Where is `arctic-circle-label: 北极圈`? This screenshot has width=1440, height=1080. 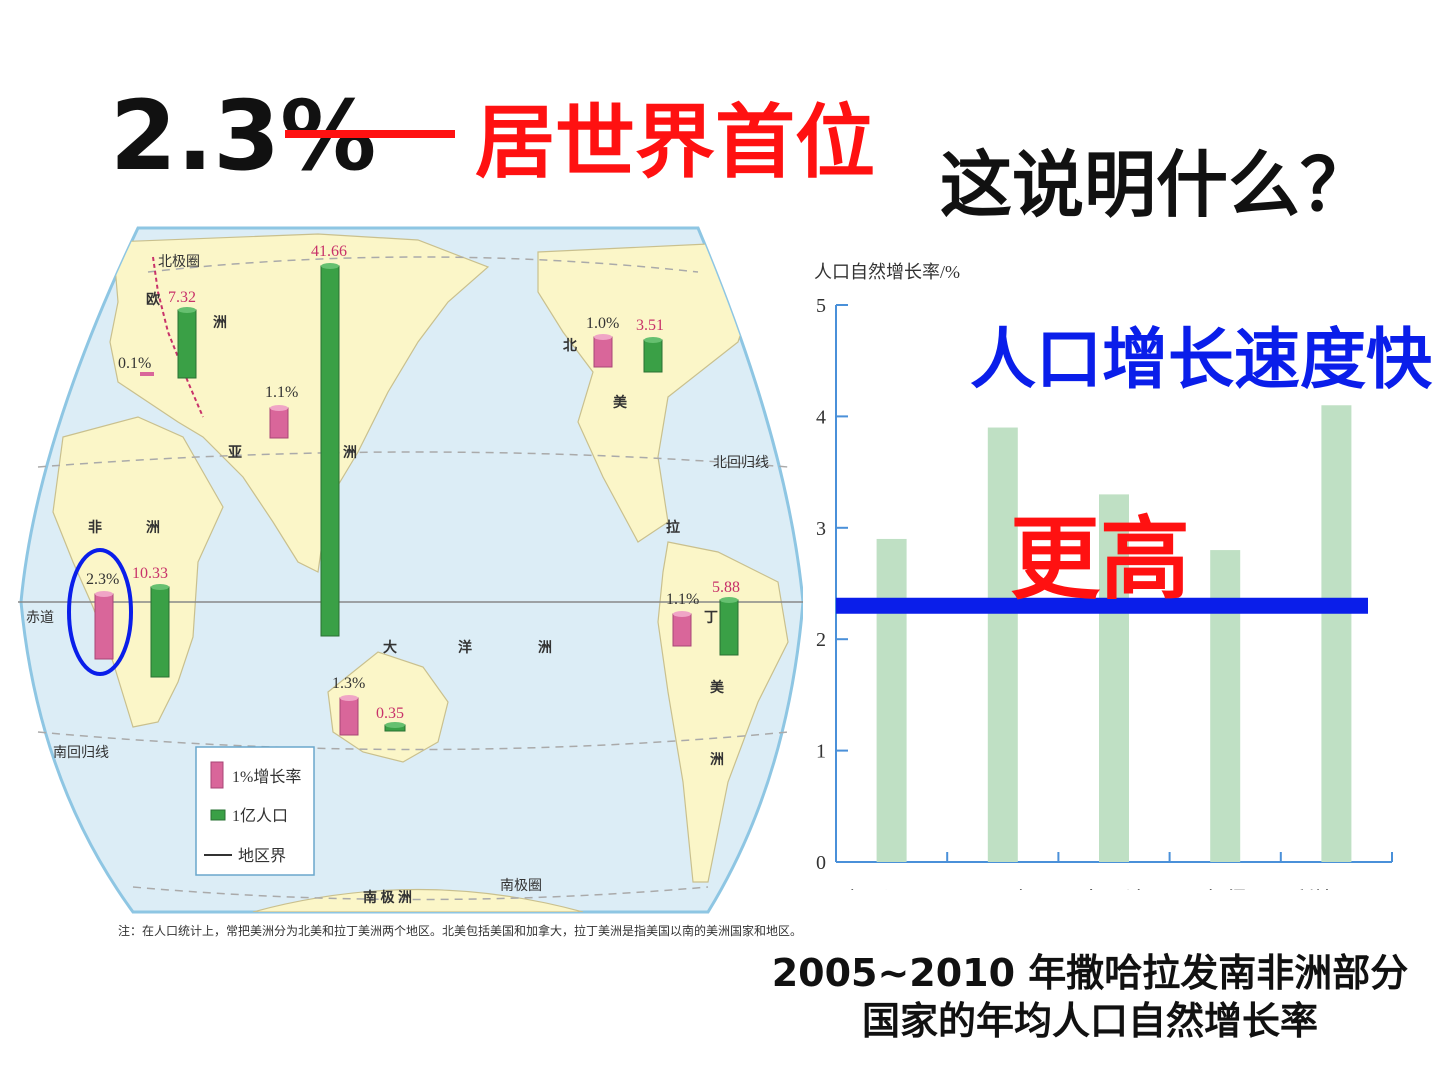
arctic-circle-label: 北极圈 is located at coordinates (179, 262).